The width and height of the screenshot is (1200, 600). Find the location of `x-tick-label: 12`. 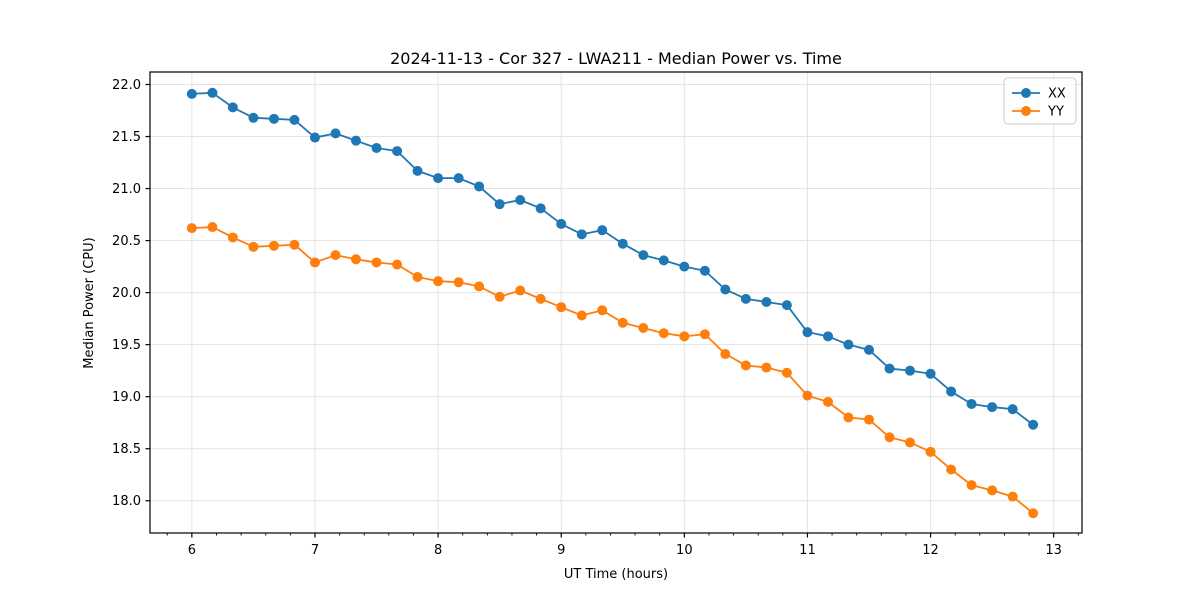

x-tick-label: 12 is located at coordinates (930, 550).